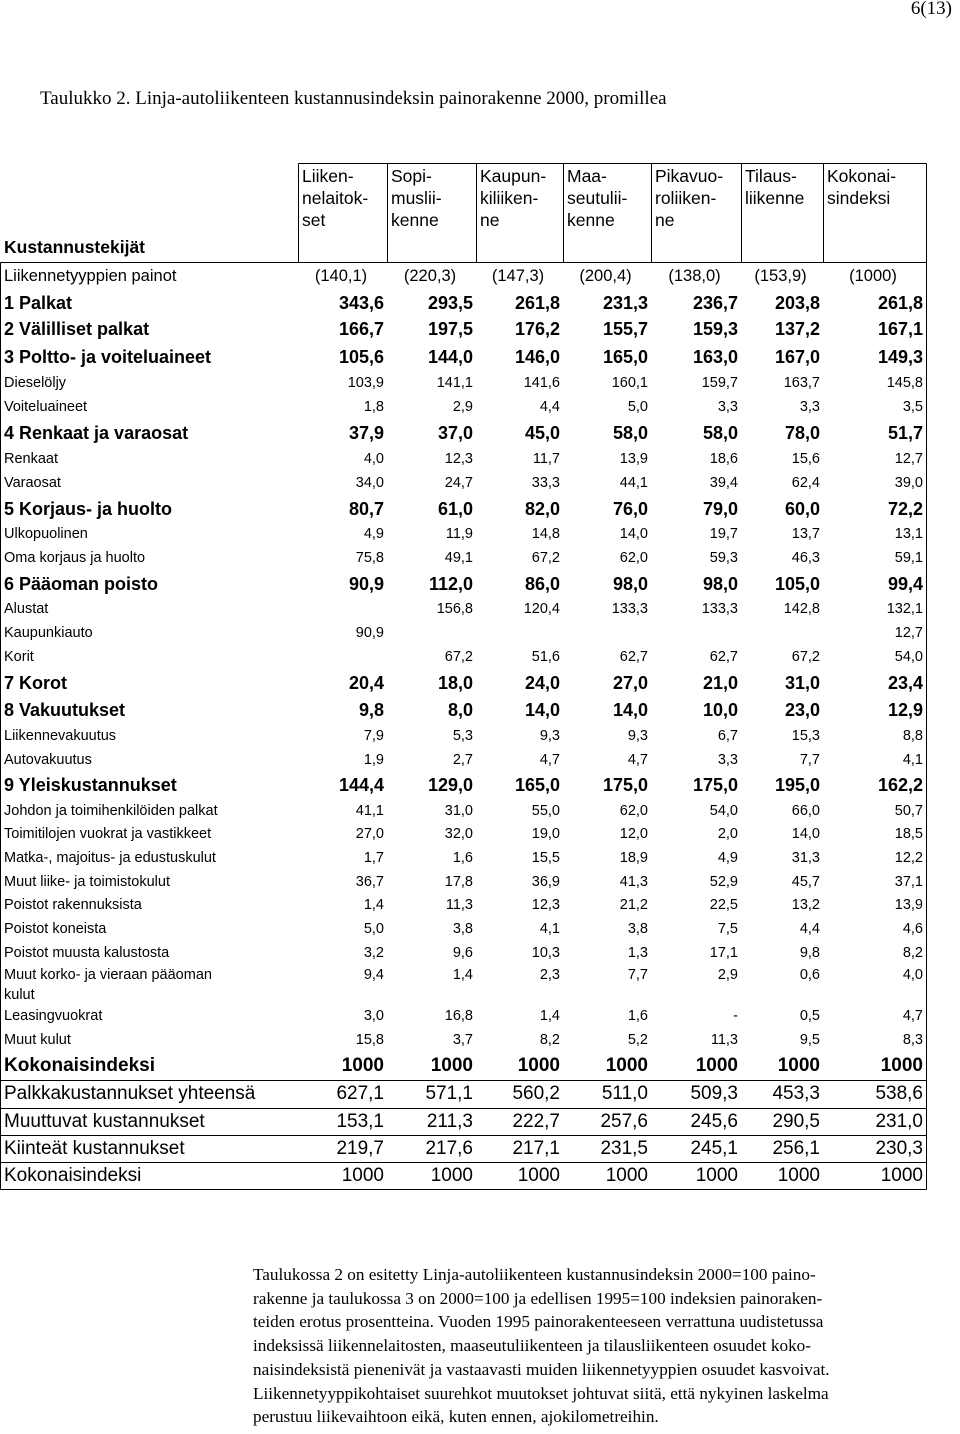  What do you see at coordinates (723, 483) in the screenshot?
I see `table-cell: 39,4` at bounding box center [723, 483].